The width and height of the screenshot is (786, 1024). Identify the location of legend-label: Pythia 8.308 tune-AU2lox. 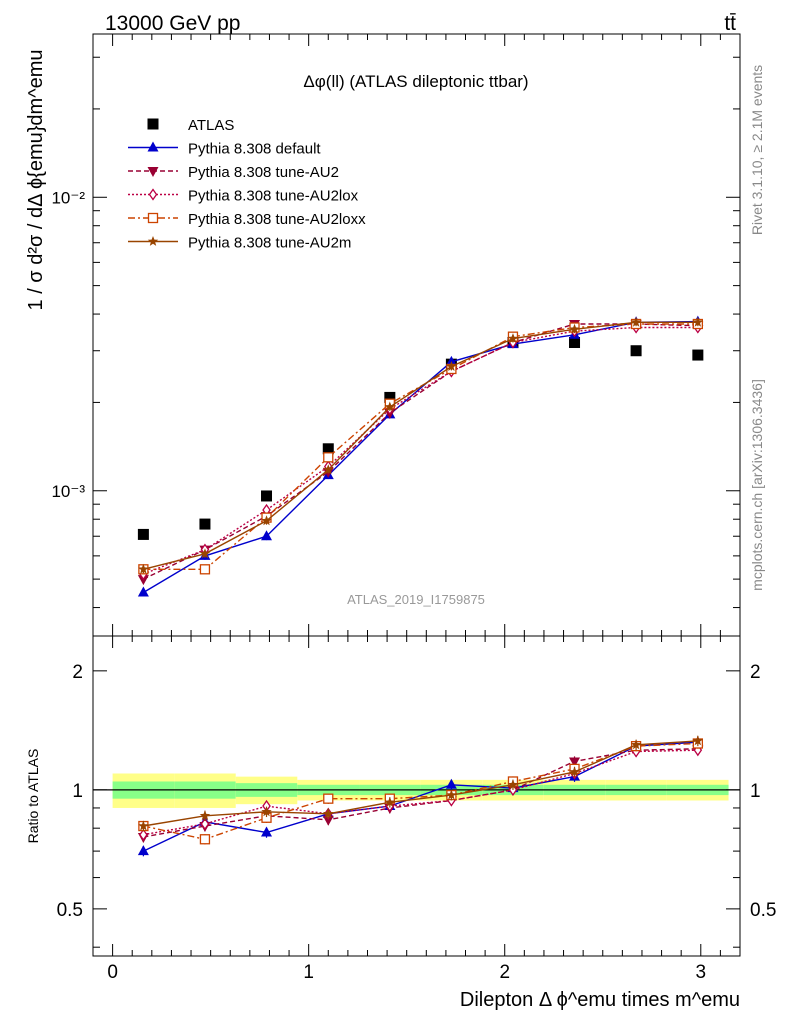
(273, 196).